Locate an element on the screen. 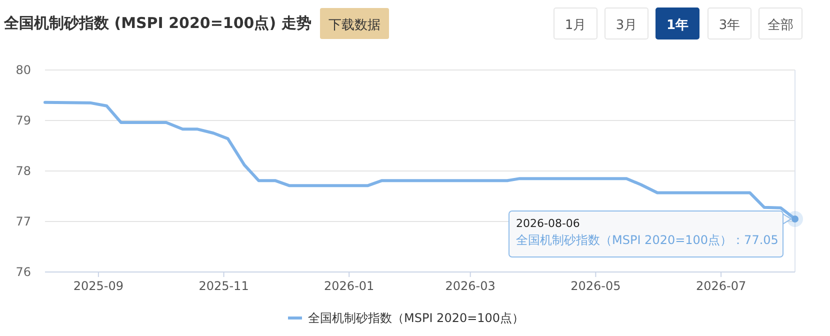  button: 下载数据 is located at coordinates (354, 23).